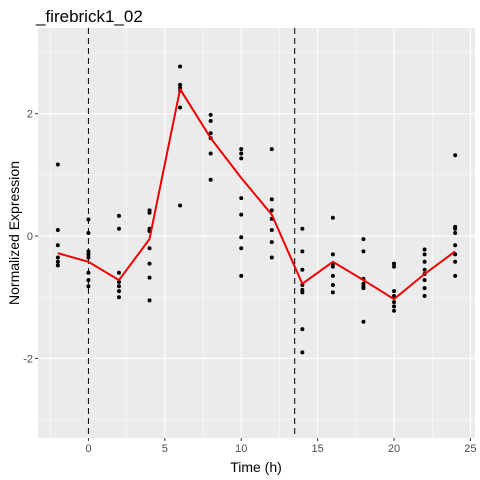 The image size is (480, 480). What do you see at coordinates (14, 233) in the screenshot?
I see `y-axis-title: Normalized Expression` at bounding box center [14, 233].